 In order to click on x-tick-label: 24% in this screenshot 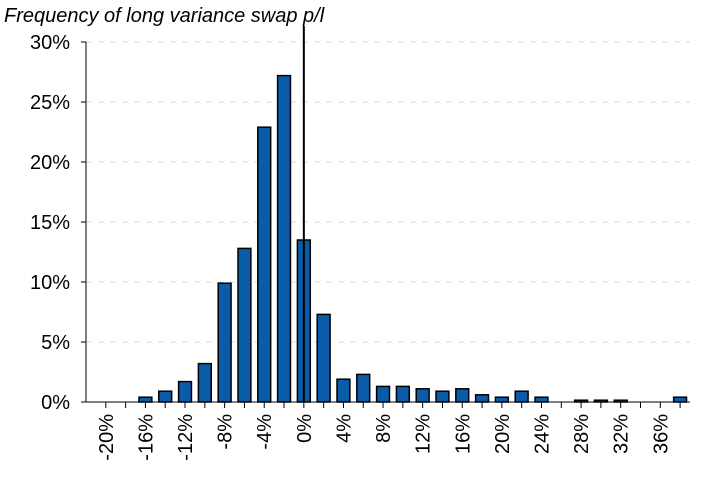, I will do `click(542, 434)`.